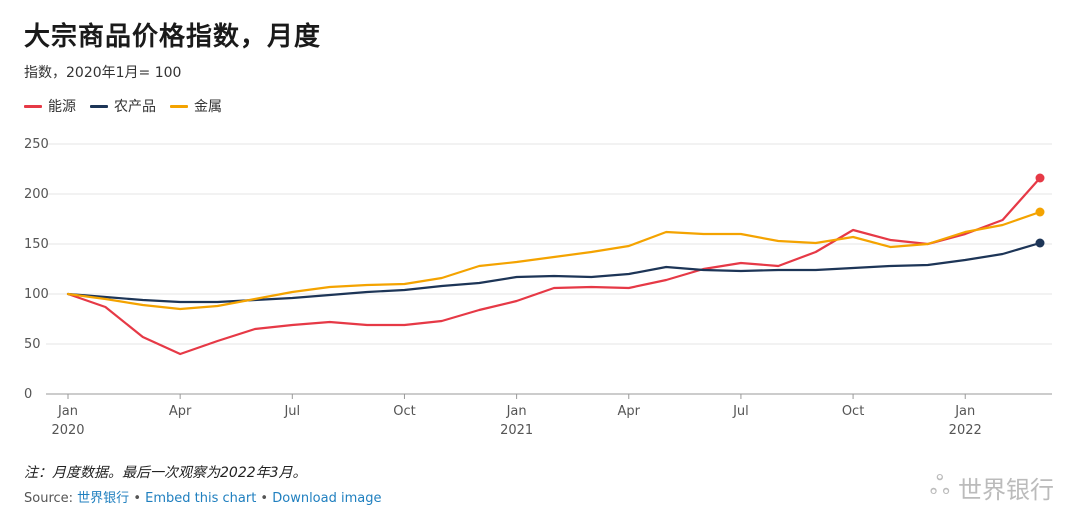 Image resolution: width=1080 pixels, height=527 pixels. What do you see at coordinates (67, 430) in the screenshot?
I see `x-tick-year-label: 2020` at bounding box center [67, 430].